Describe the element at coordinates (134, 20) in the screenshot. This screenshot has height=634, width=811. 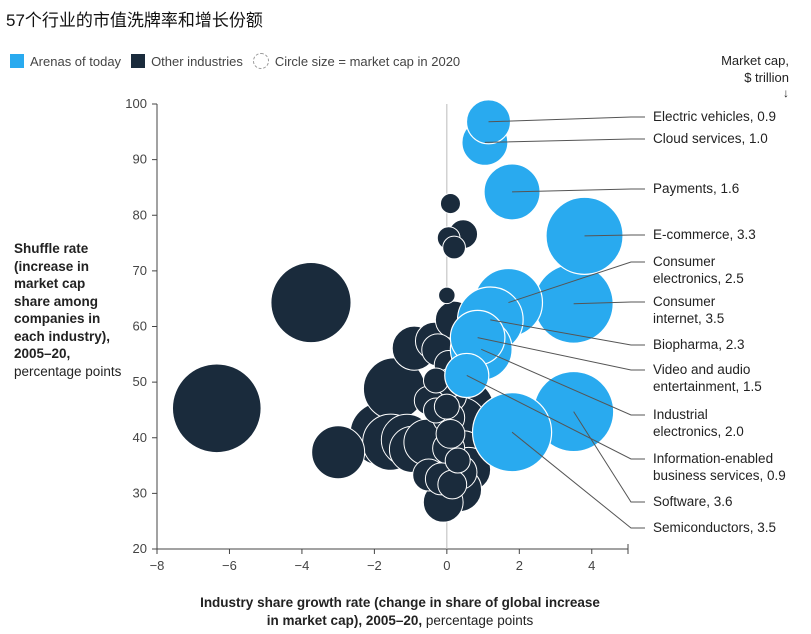
I see `chart-title: 57个行业的市值洗牌率和增长份额` at that location.